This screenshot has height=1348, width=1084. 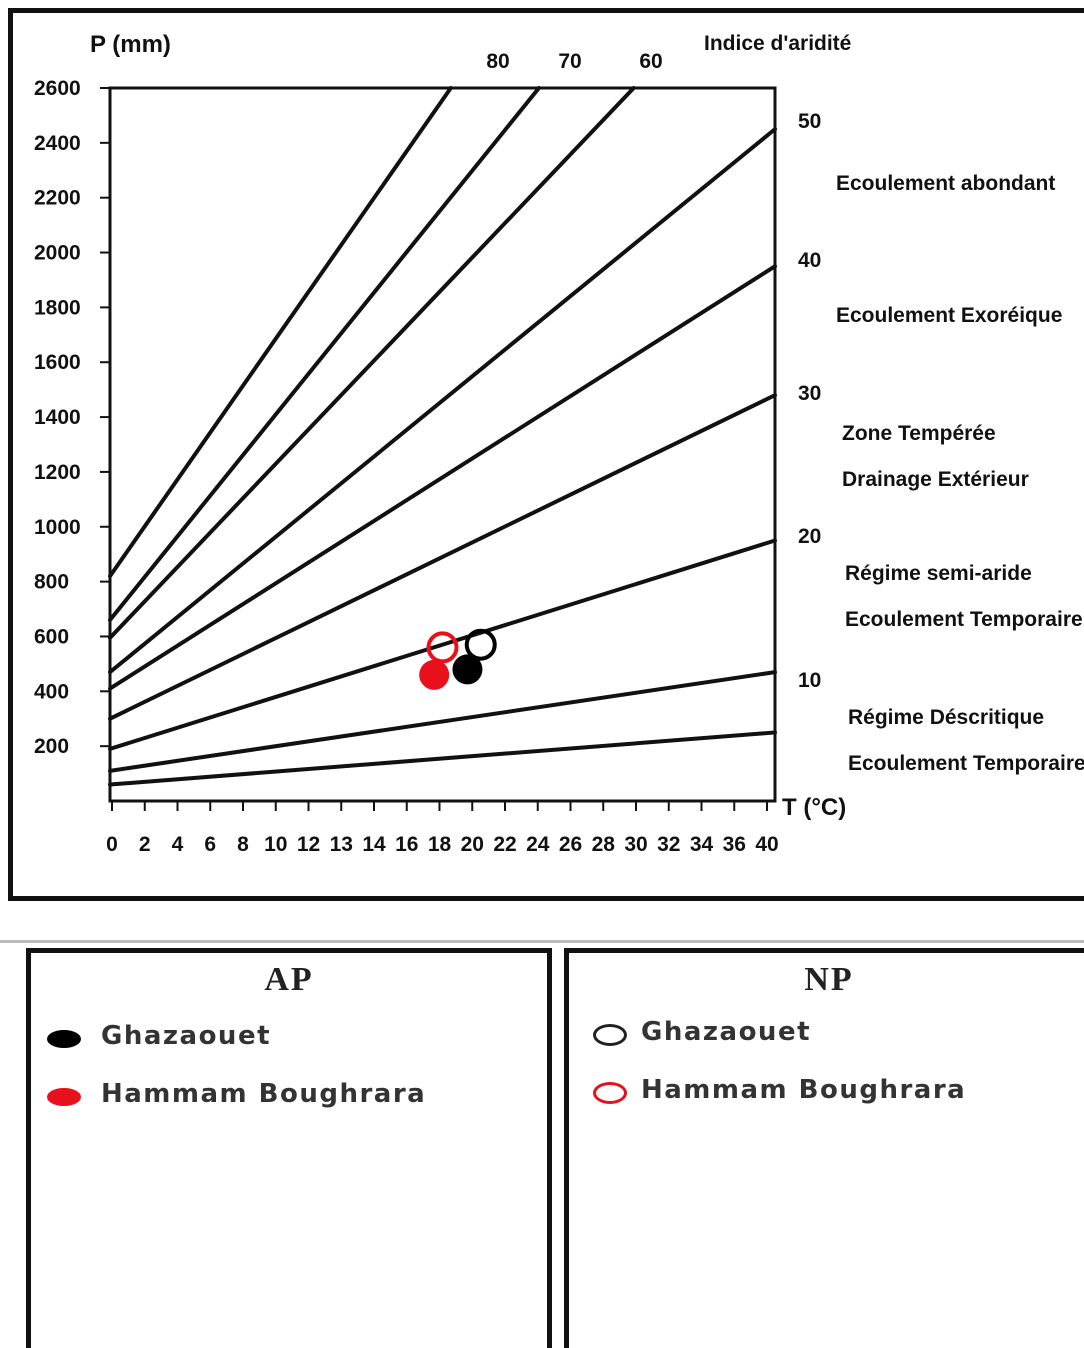 I want to click on y-tick-label: 1400, so click(x=57, y=417).